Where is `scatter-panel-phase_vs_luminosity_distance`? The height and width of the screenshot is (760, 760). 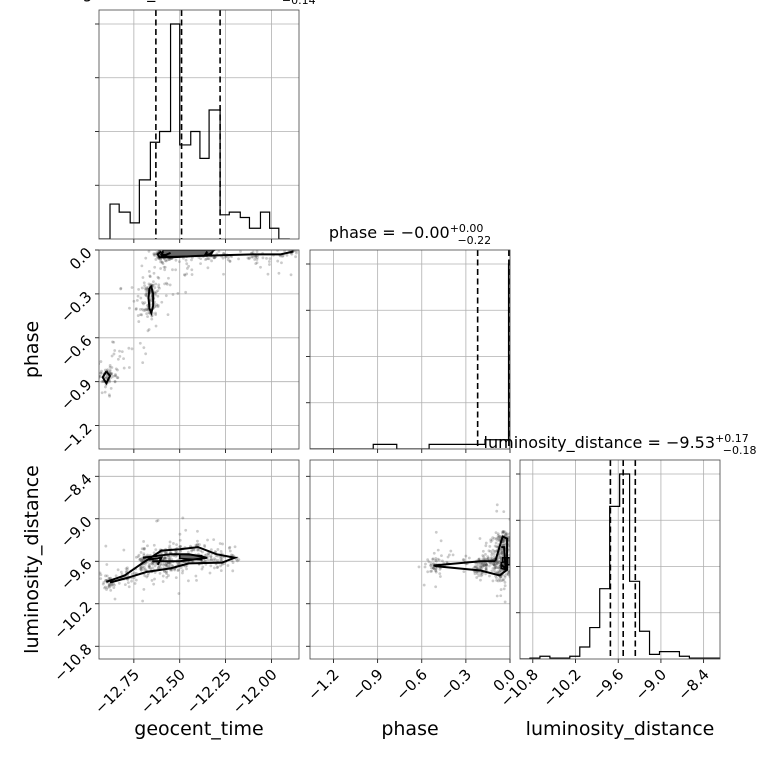
scatter-panel-phase_vs_luminosity_distance is located at coordinates (476, 553).